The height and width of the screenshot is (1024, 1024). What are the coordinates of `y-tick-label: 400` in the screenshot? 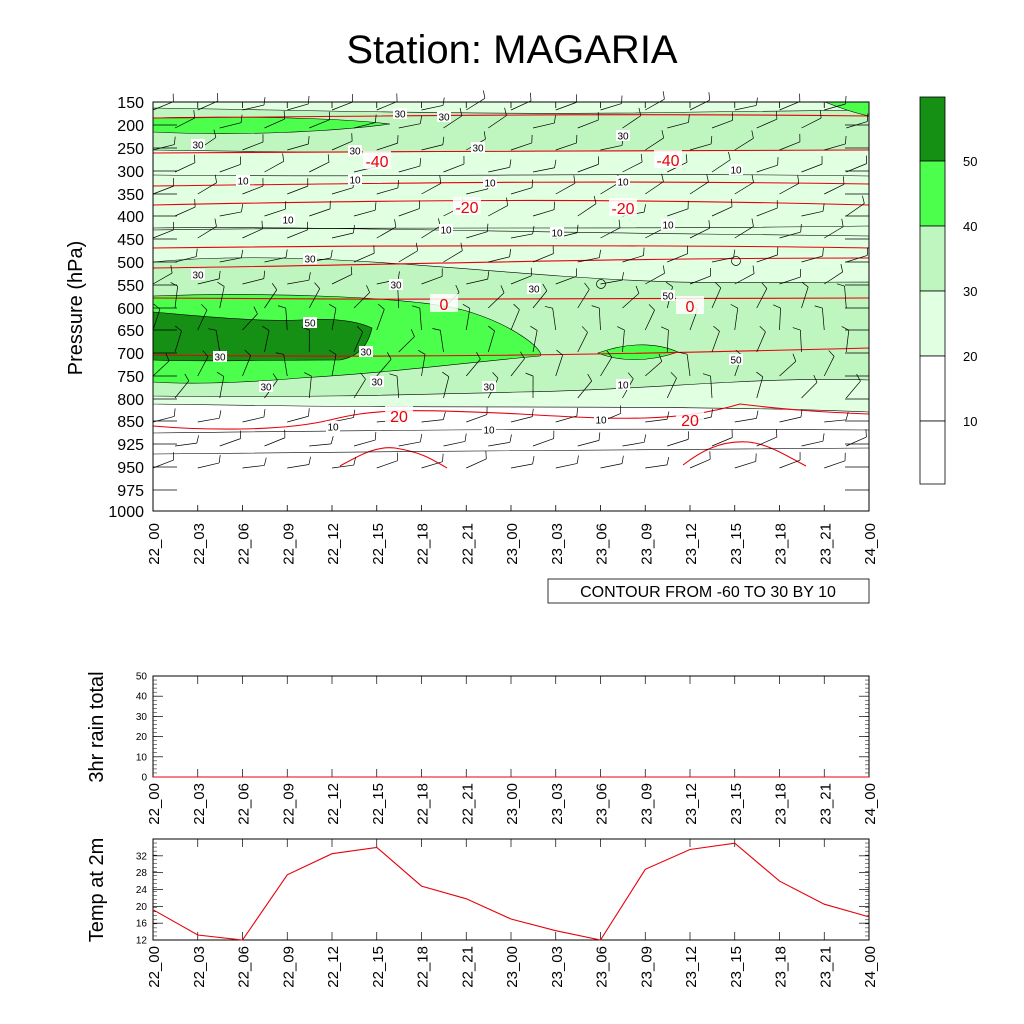 It's located at (130, 217).